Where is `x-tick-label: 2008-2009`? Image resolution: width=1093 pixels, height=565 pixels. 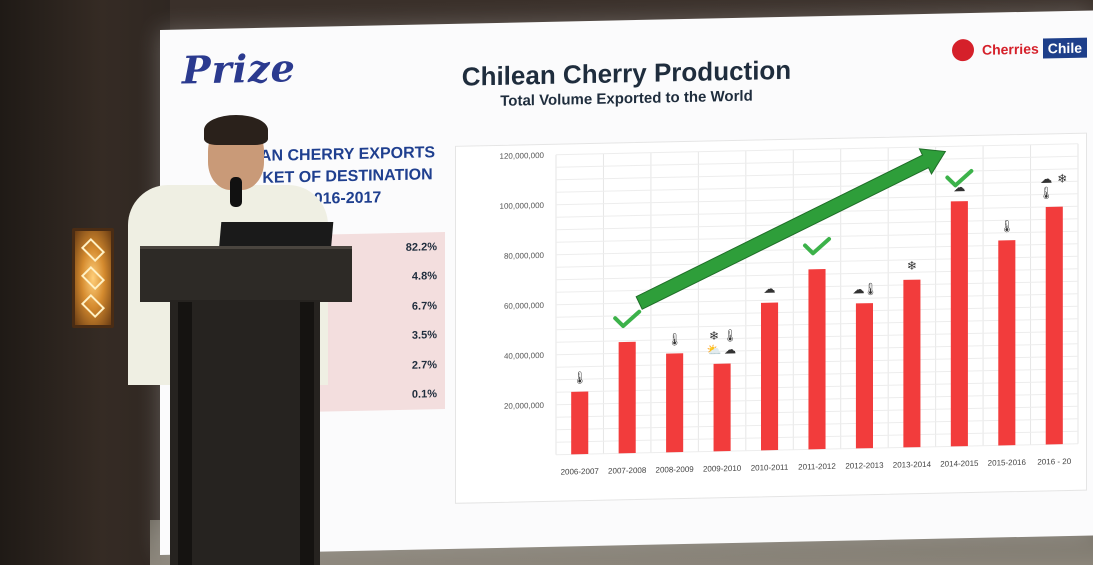
x-tick-label: 2008-2009 is located at coordinates (675, 470).